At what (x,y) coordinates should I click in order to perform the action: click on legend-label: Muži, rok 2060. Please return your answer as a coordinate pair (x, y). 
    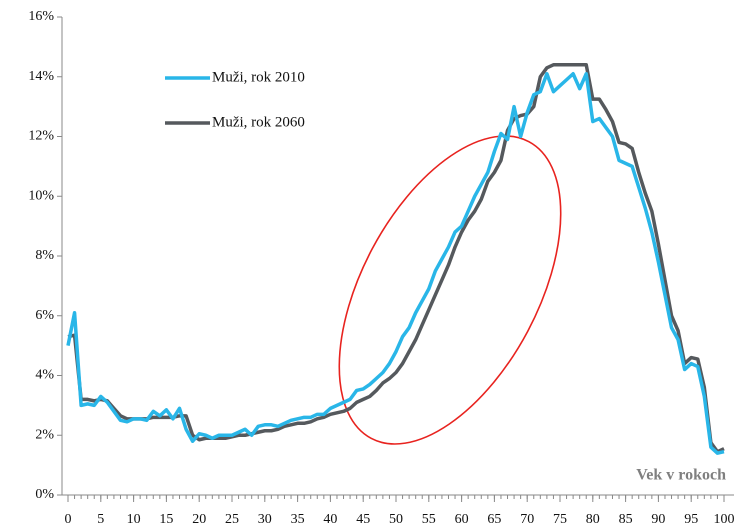
    Looking at the image, I should click on (258, 122).